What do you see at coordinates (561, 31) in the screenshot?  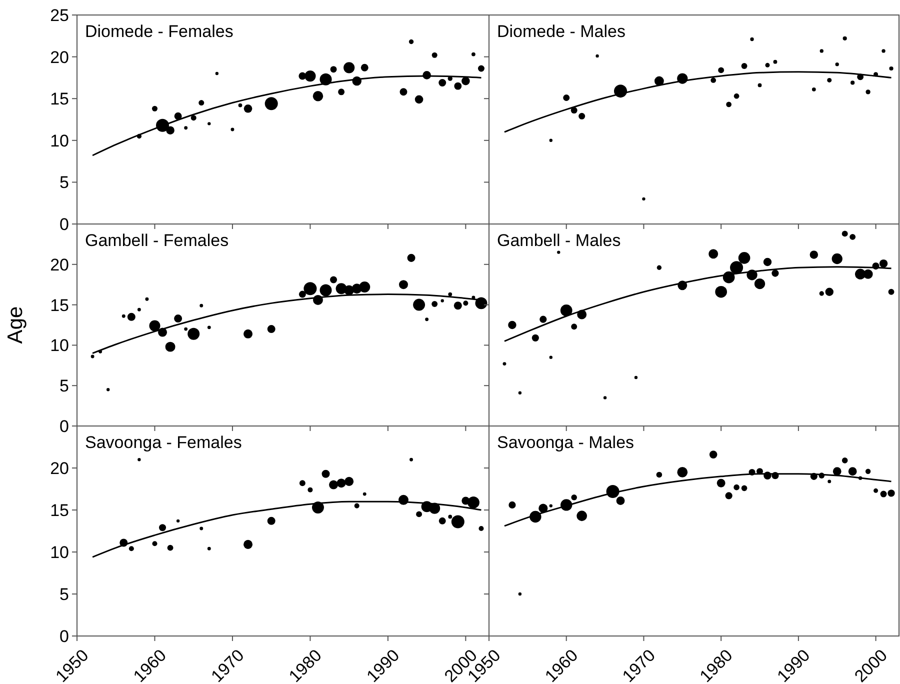 I see `chart-title: Diomede - Males` at bounding box center [561, 31].